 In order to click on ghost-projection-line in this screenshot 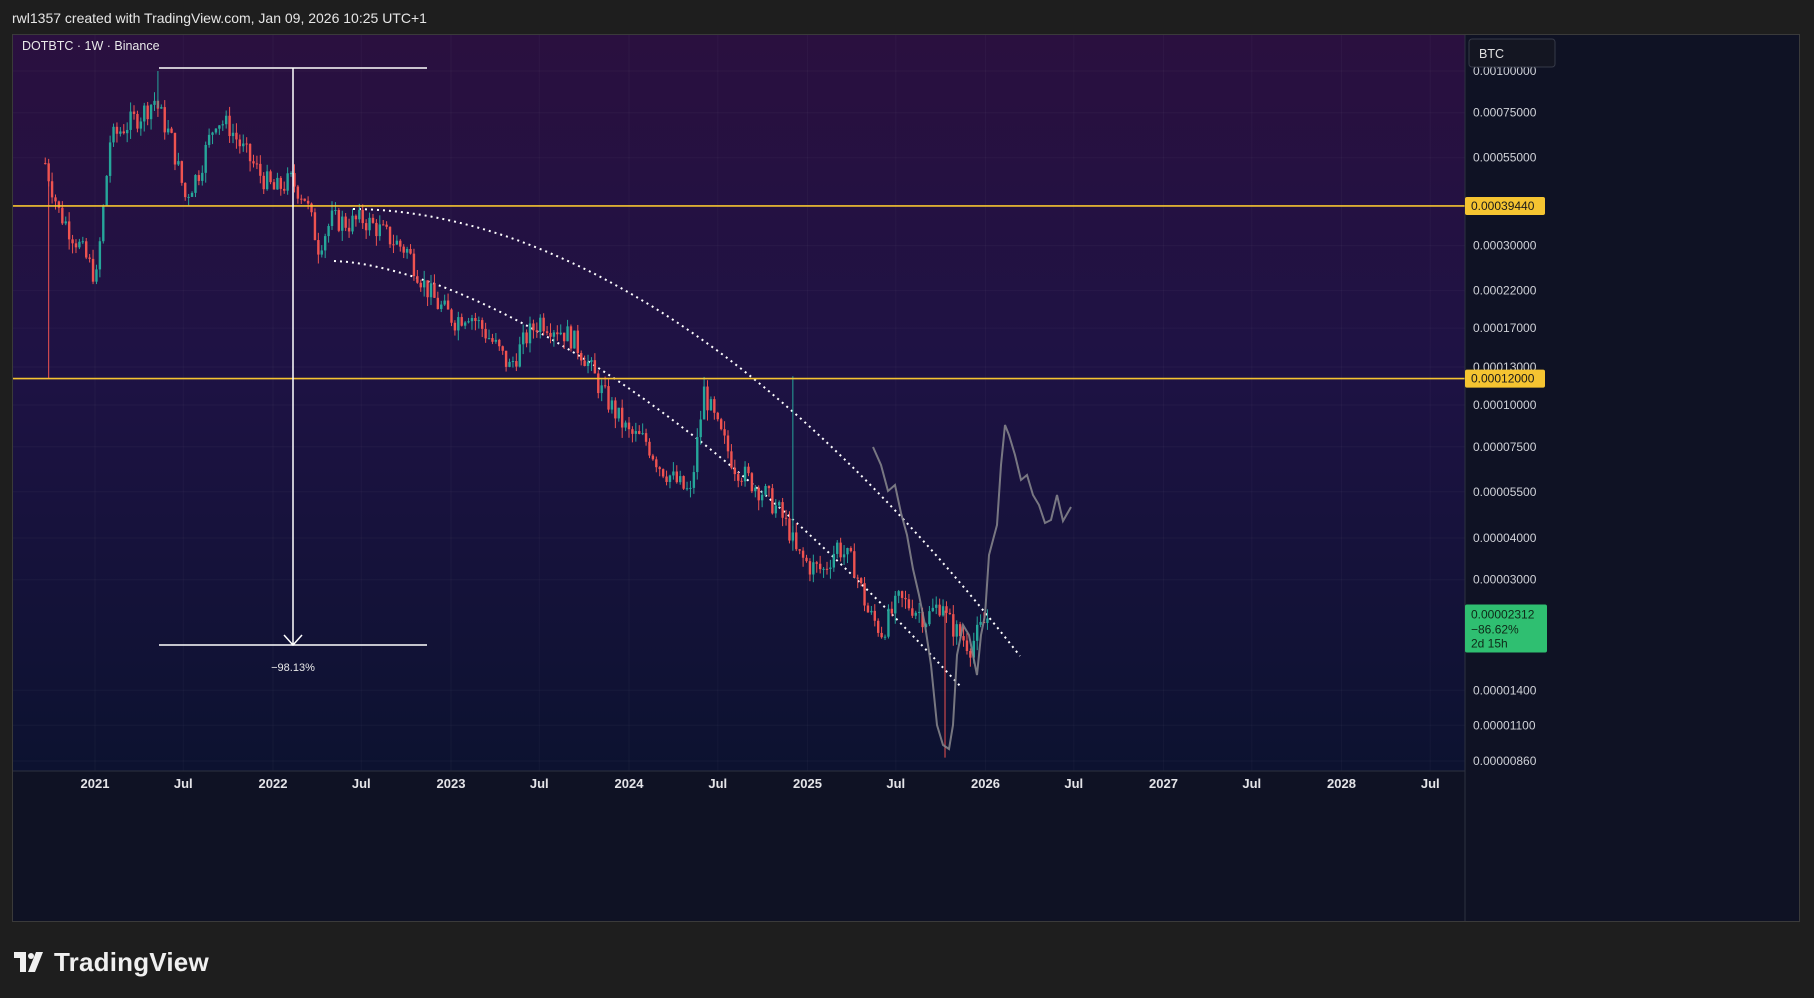, I will do `click(972, 587)`.